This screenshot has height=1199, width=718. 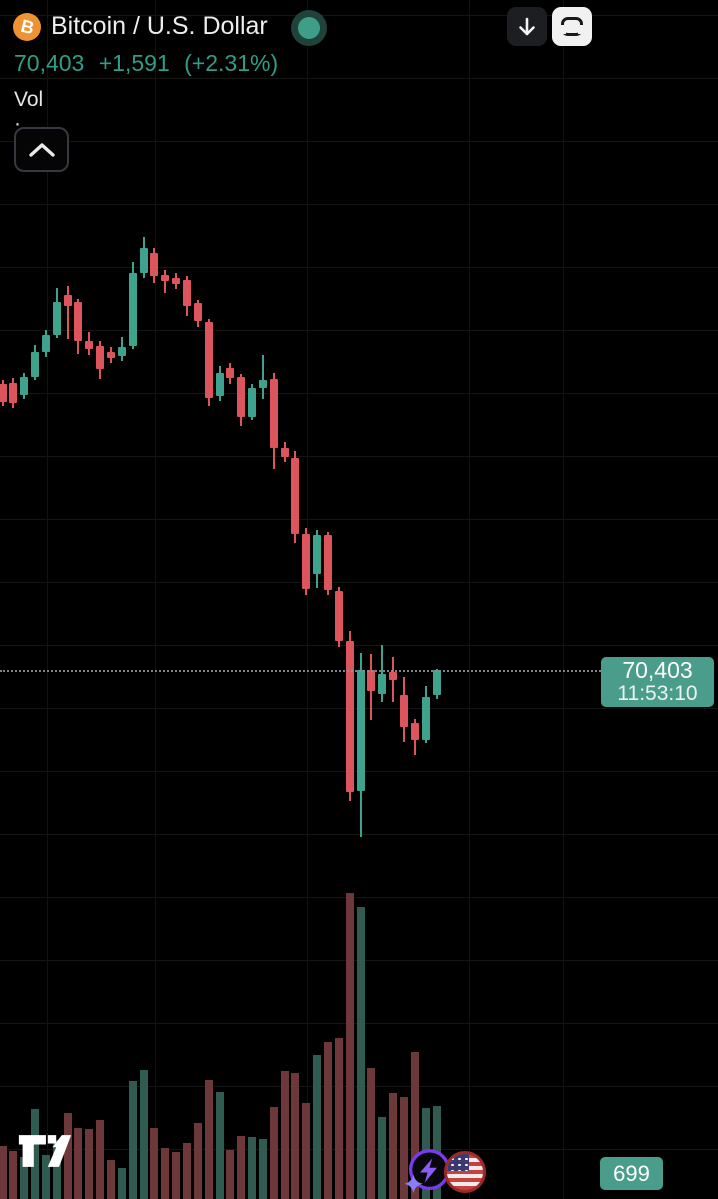 What do you see at coordinates (27, 27) in the screenshot?
I see `bitcoin-glyph: B` at bounding box center [27, 27].